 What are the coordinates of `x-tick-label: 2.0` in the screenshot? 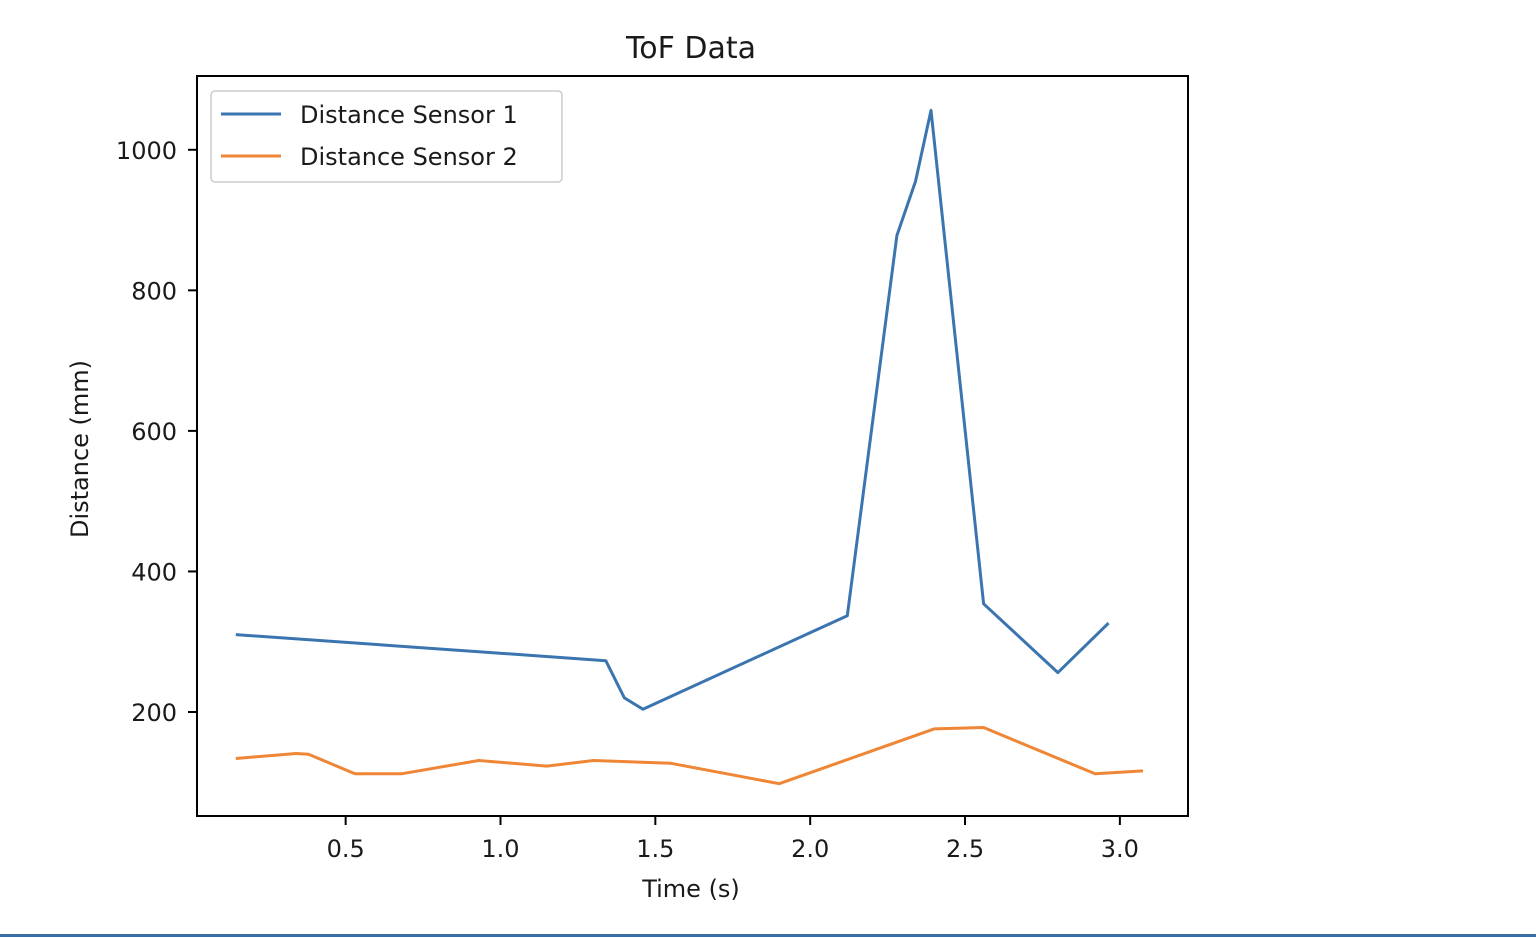 It's located at (810, 849).